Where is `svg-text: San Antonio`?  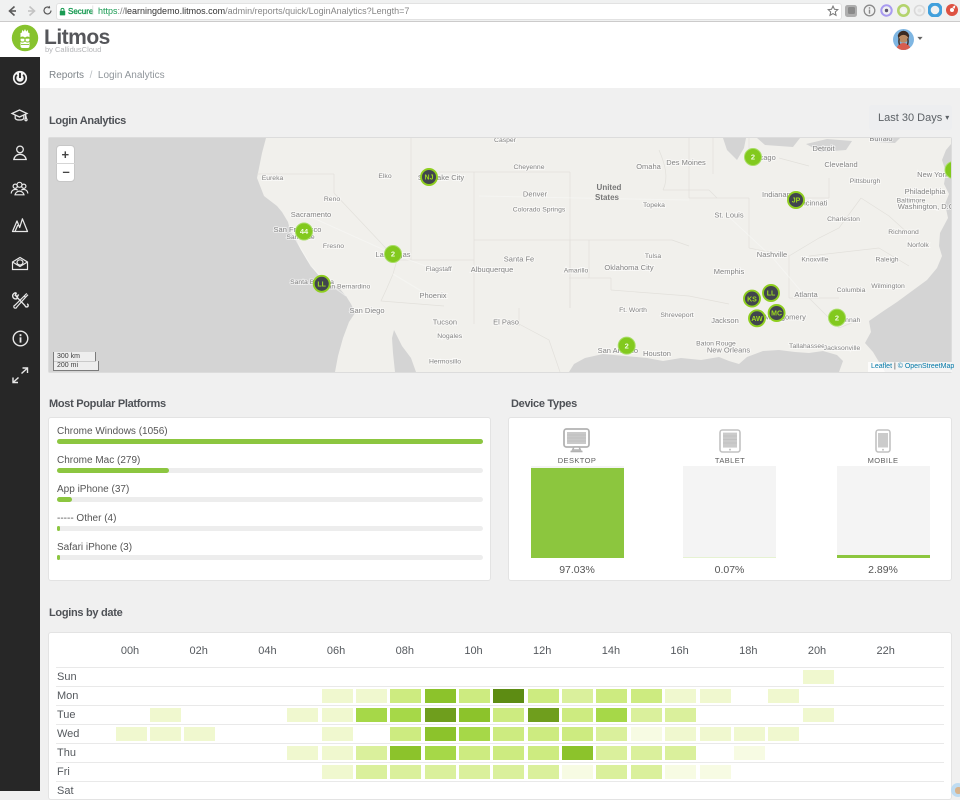 svg-text: San Antonio is located at coordinates (618, 350).